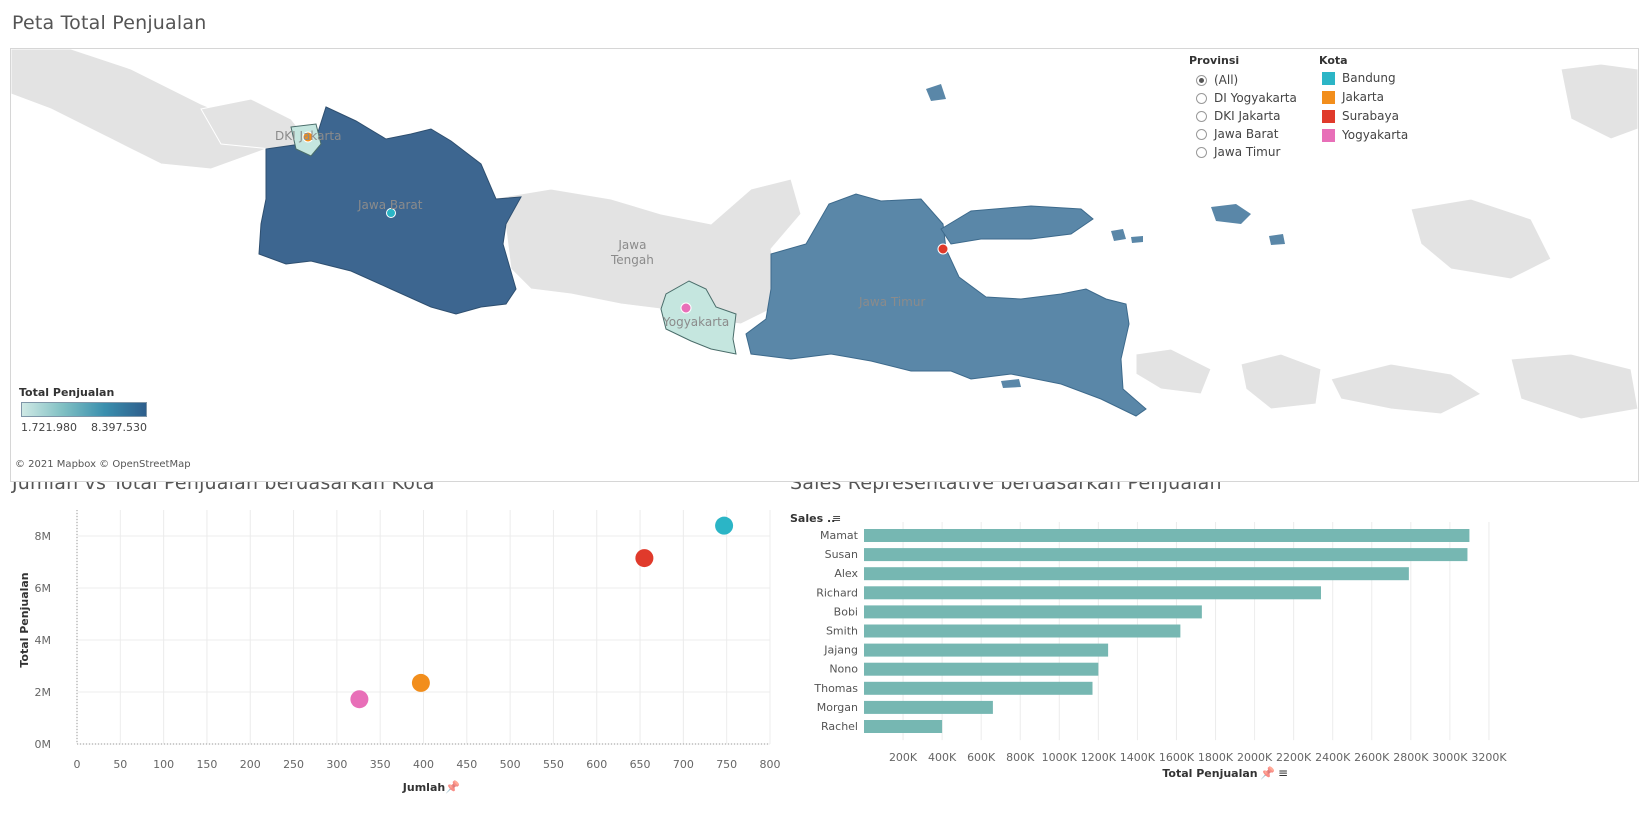 The height and width of the screenshot is (838, 1646). I want to click on bar-label-alex: Alex, so click(846, 573).